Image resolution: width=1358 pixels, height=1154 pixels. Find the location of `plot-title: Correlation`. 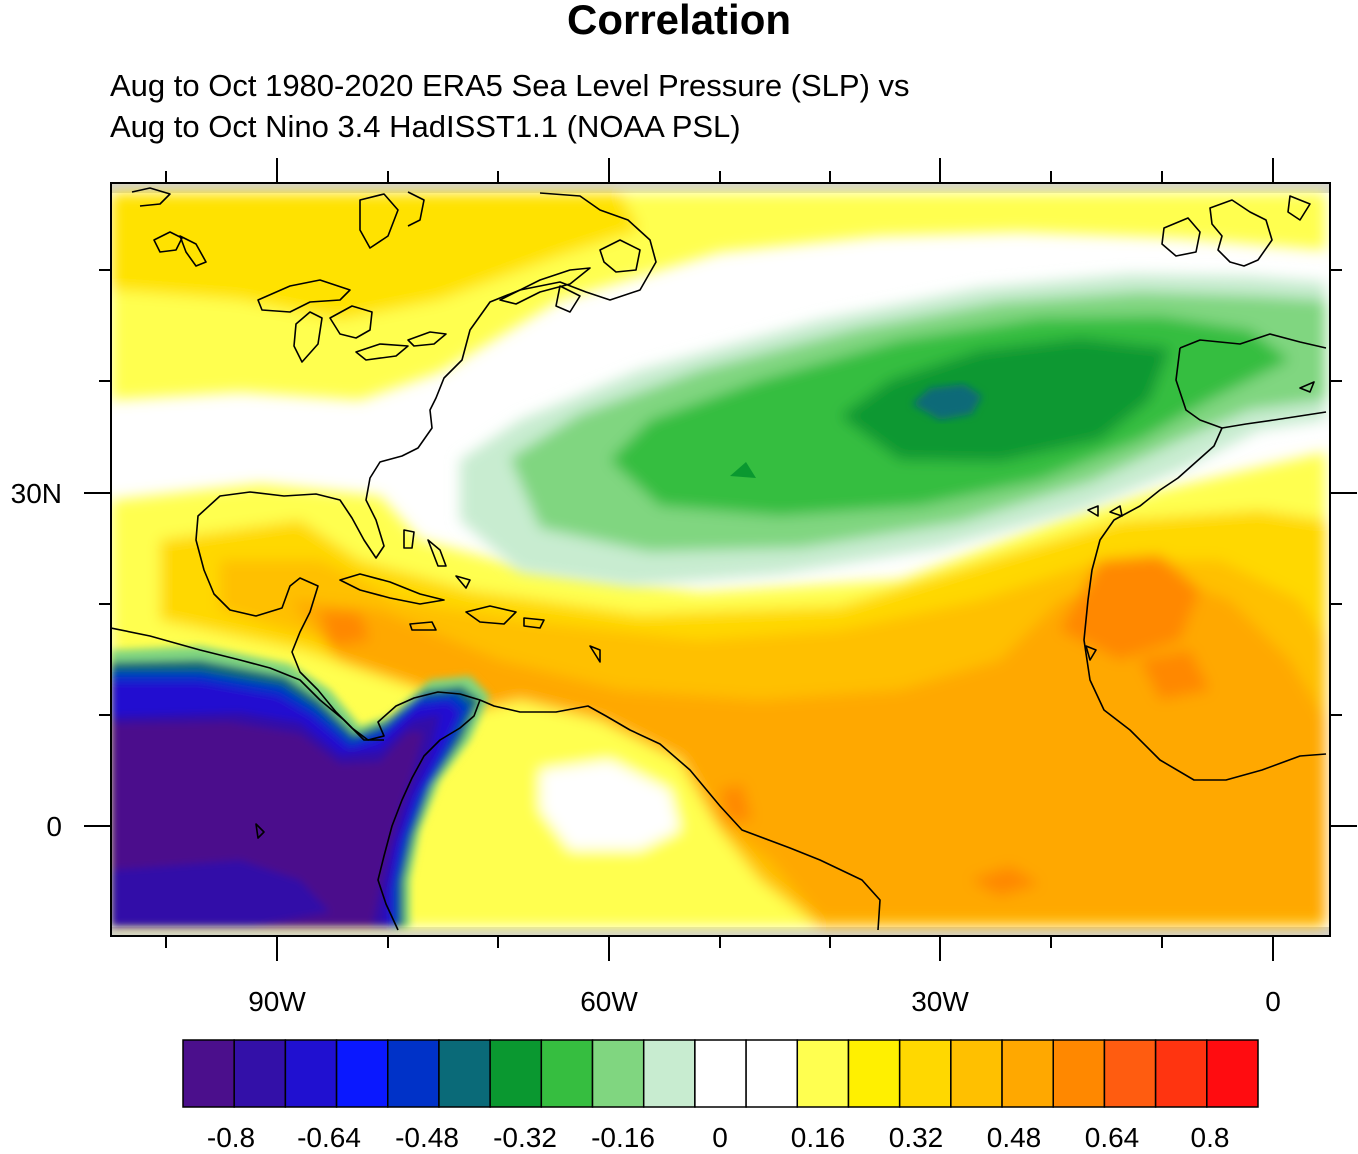

plot-title: Correlation is located at coordinates (679, 21).